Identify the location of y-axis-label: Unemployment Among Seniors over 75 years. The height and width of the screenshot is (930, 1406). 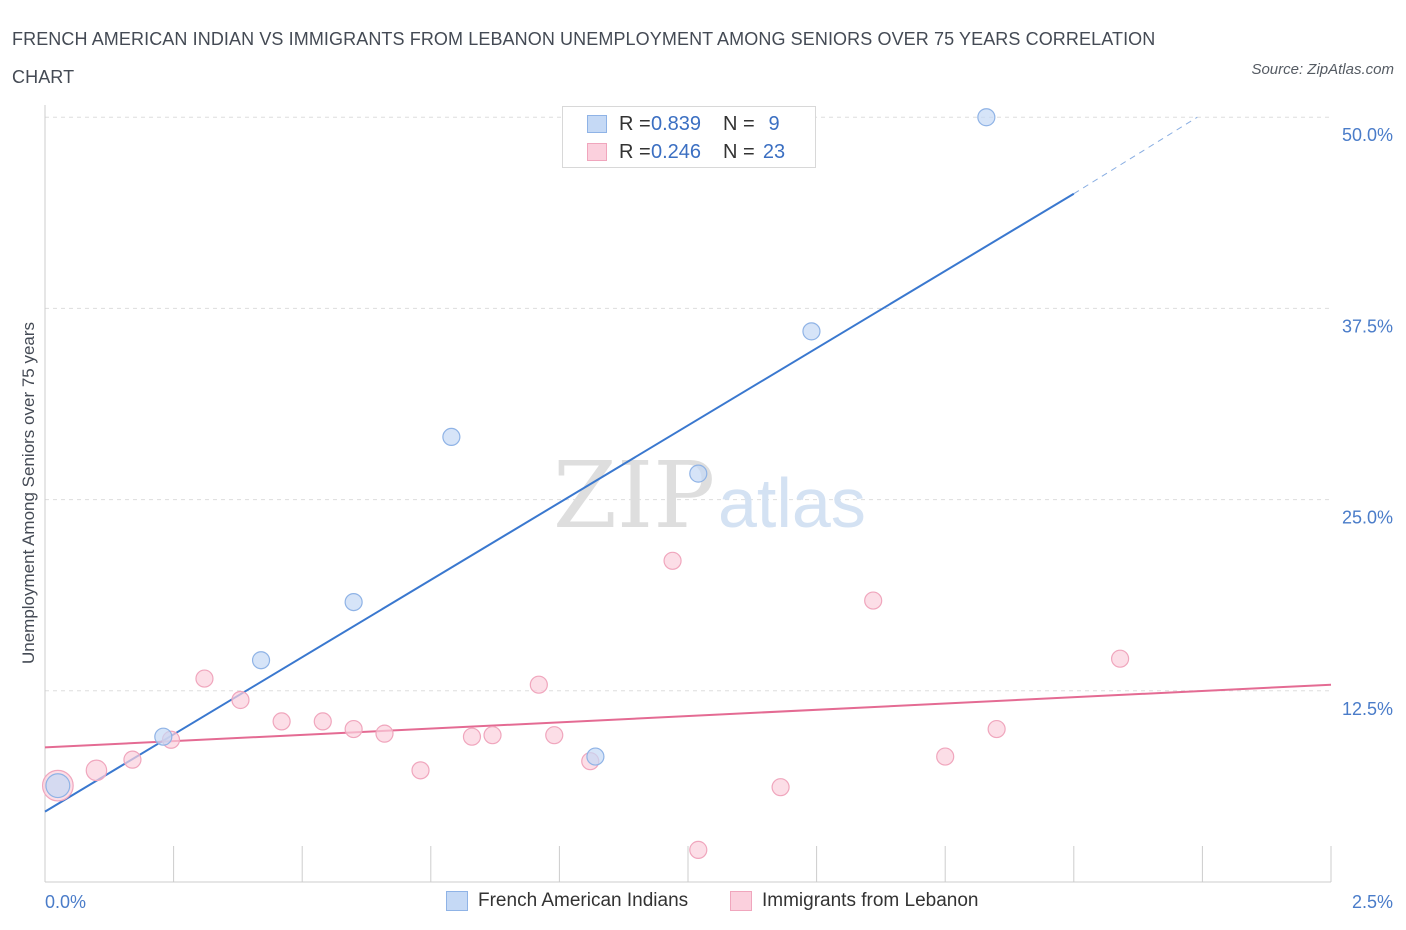
(28, 493).